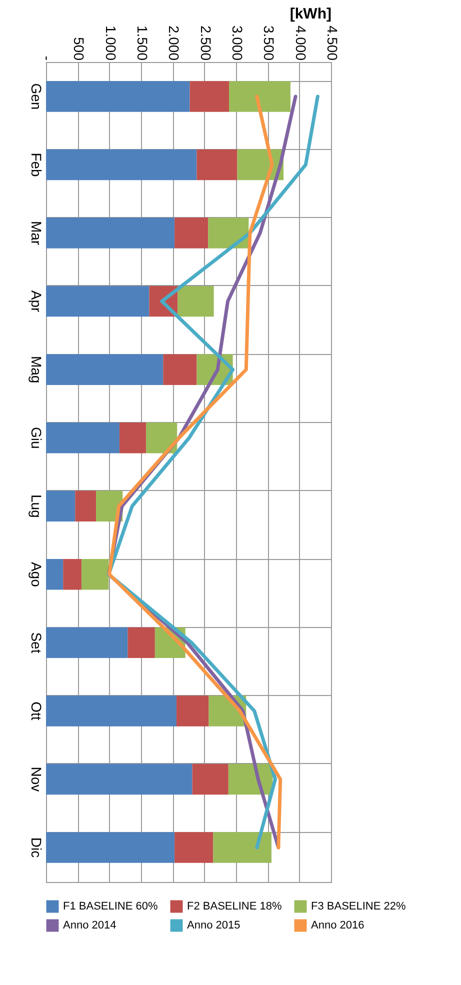 The width and height of the screenshot is (461, 985). I want to click on legend-label: F2 BASELINE 18%, so click(234, 906).